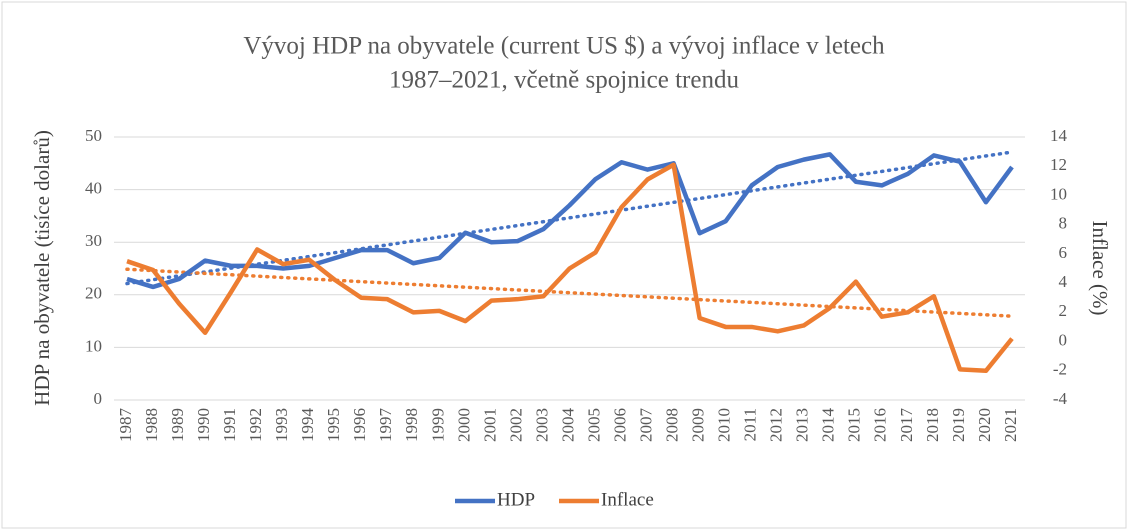  I want to click on legend-label: Inflace, so click(627, 499).